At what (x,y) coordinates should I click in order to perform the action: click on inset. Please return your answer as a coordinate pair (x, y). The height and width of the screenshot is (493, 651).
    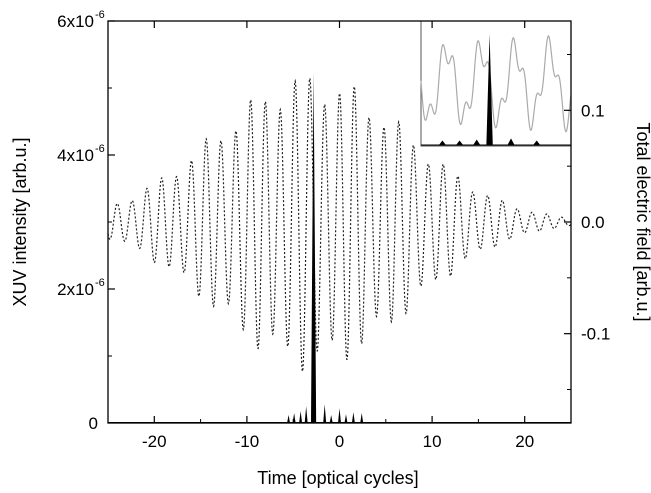
    Looking at the image, I should click on (496, 83).